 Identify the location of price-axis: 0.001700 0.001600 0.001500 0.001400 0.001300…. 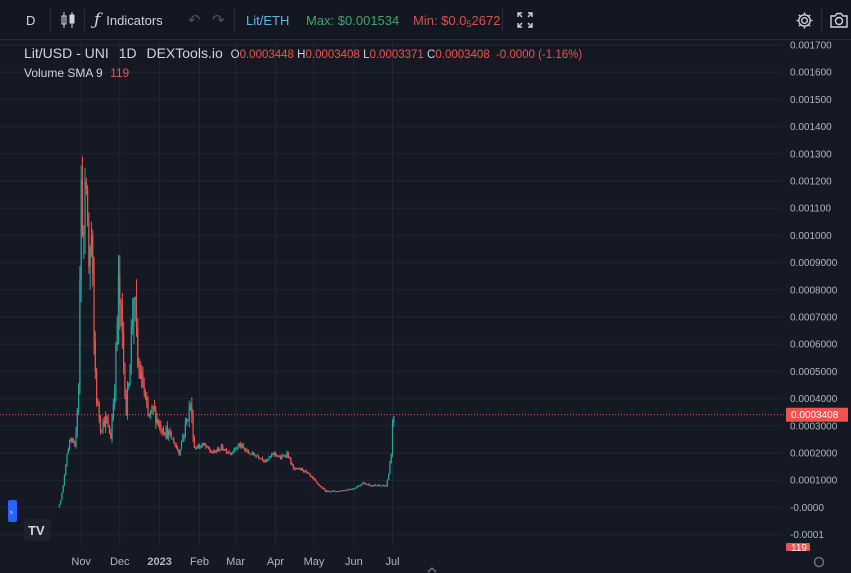
(814, 291).